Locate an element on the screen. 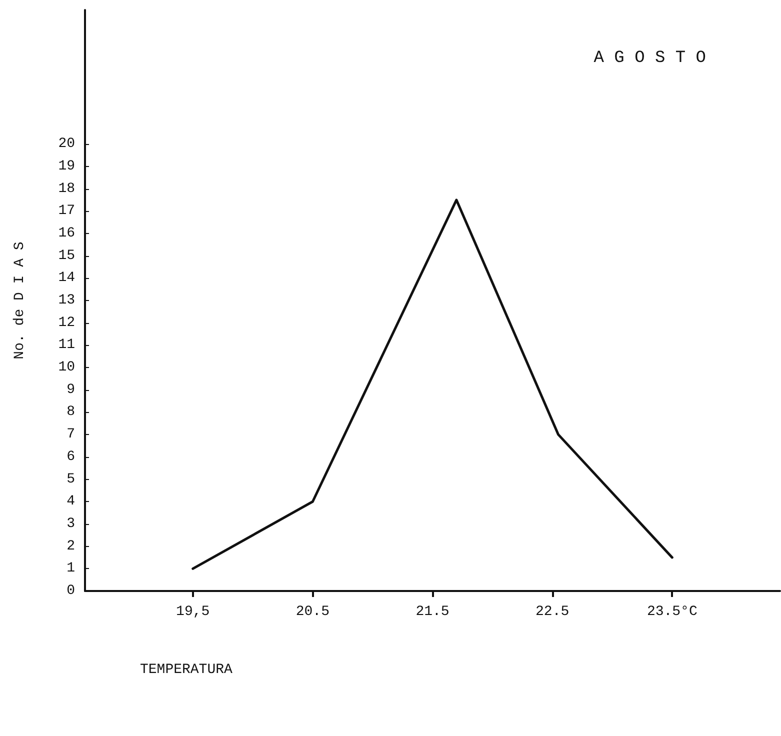  y-axis-title: No. de D I A S is located at coordinates (20, 301).